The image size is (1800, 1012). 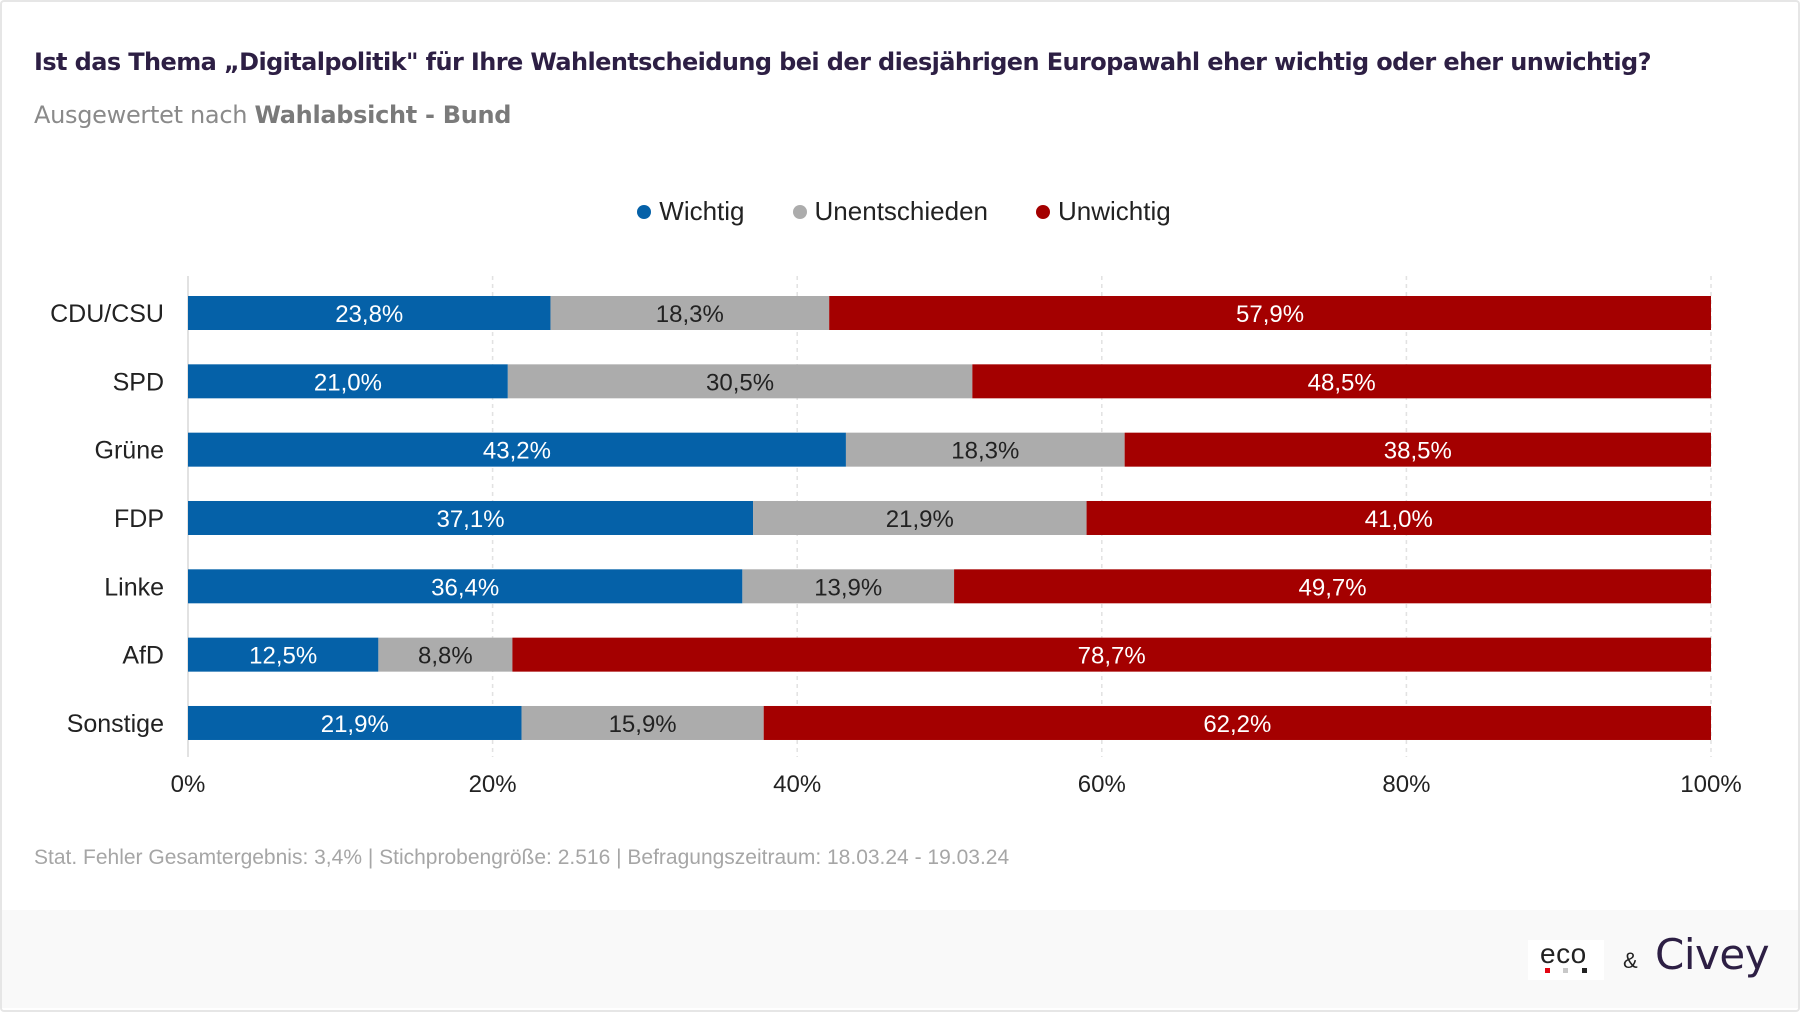 What do you see at coordinates (1547, 970) in the screenshot?
I see `eco-dot-red` at bounding box center [1547, 970].